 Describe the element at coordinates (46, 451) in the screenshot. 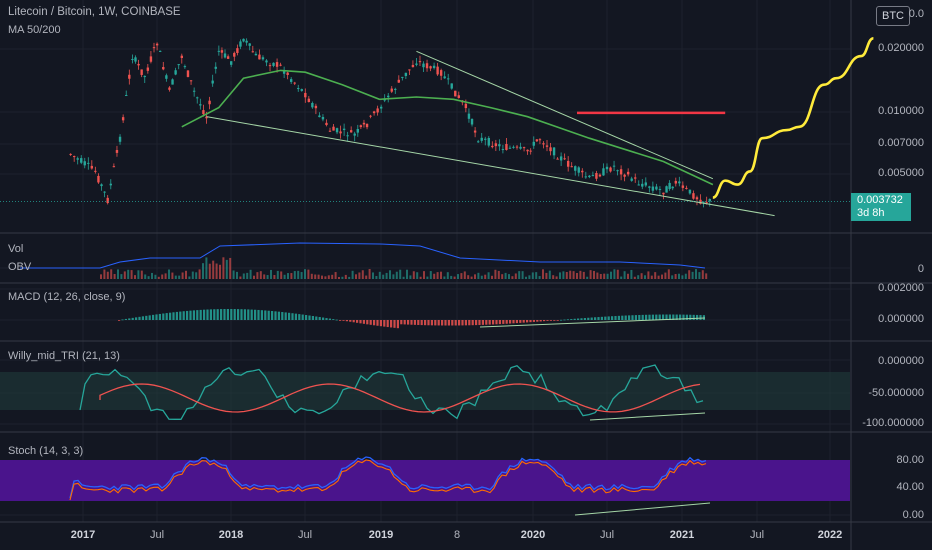

I see `stoch-legend: Stoch (14, 3, 3)` at that location.